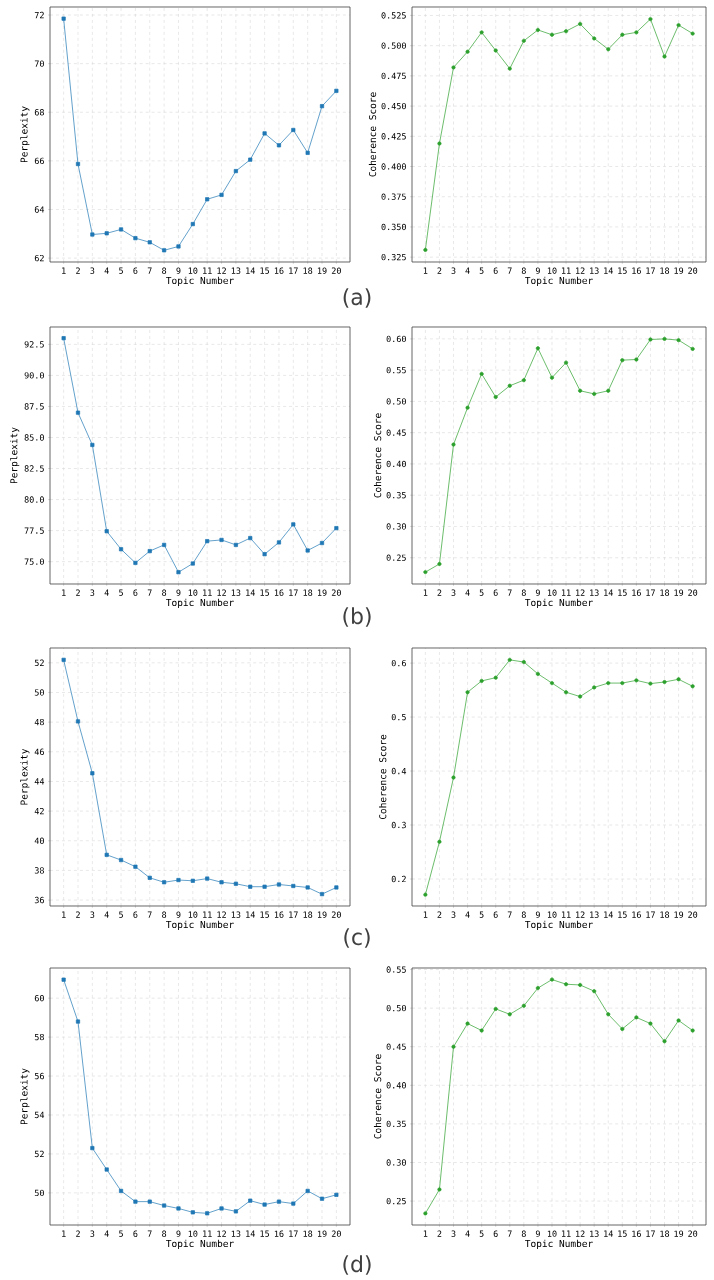 The image size is (714, 1280). Describe the element at coordinates (34, 344) in the screenshot. I see `y-tick-label: 92.5` at that location.